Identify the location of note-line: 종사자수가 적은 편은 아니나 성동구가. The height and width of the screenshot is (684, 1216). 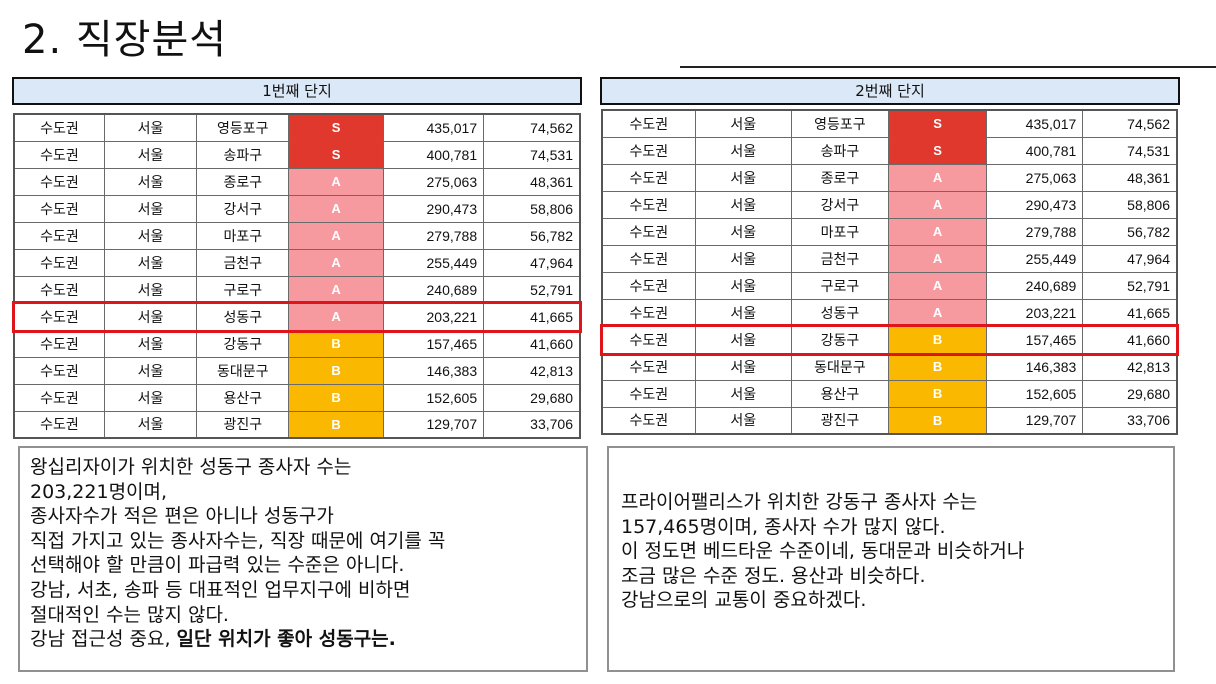
(308, 516).